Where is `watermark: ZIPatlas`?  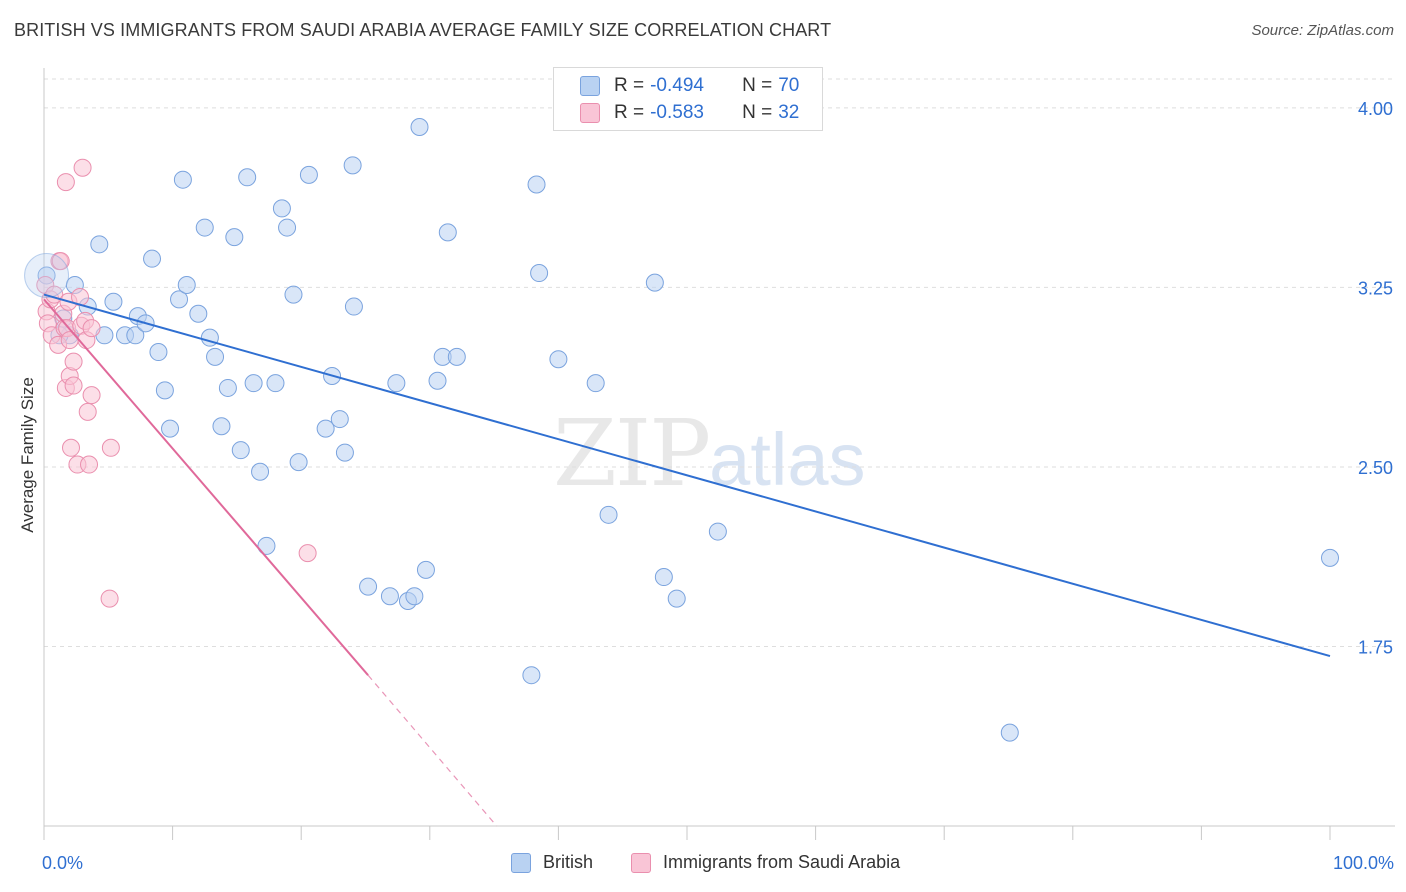 watermark: ZIPatlas is located at coordinates (709, 453).